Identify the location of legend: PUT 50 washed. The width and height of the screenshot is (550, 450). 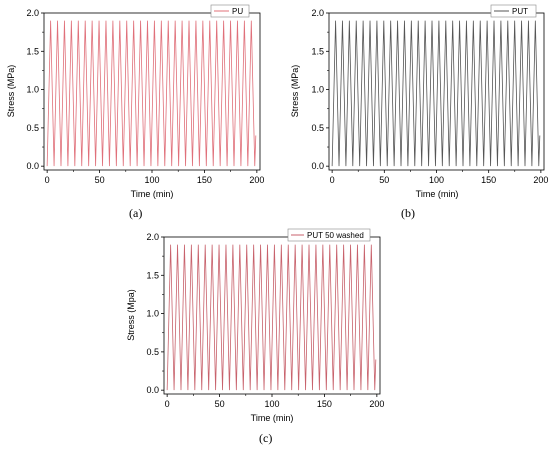
(329, 235).